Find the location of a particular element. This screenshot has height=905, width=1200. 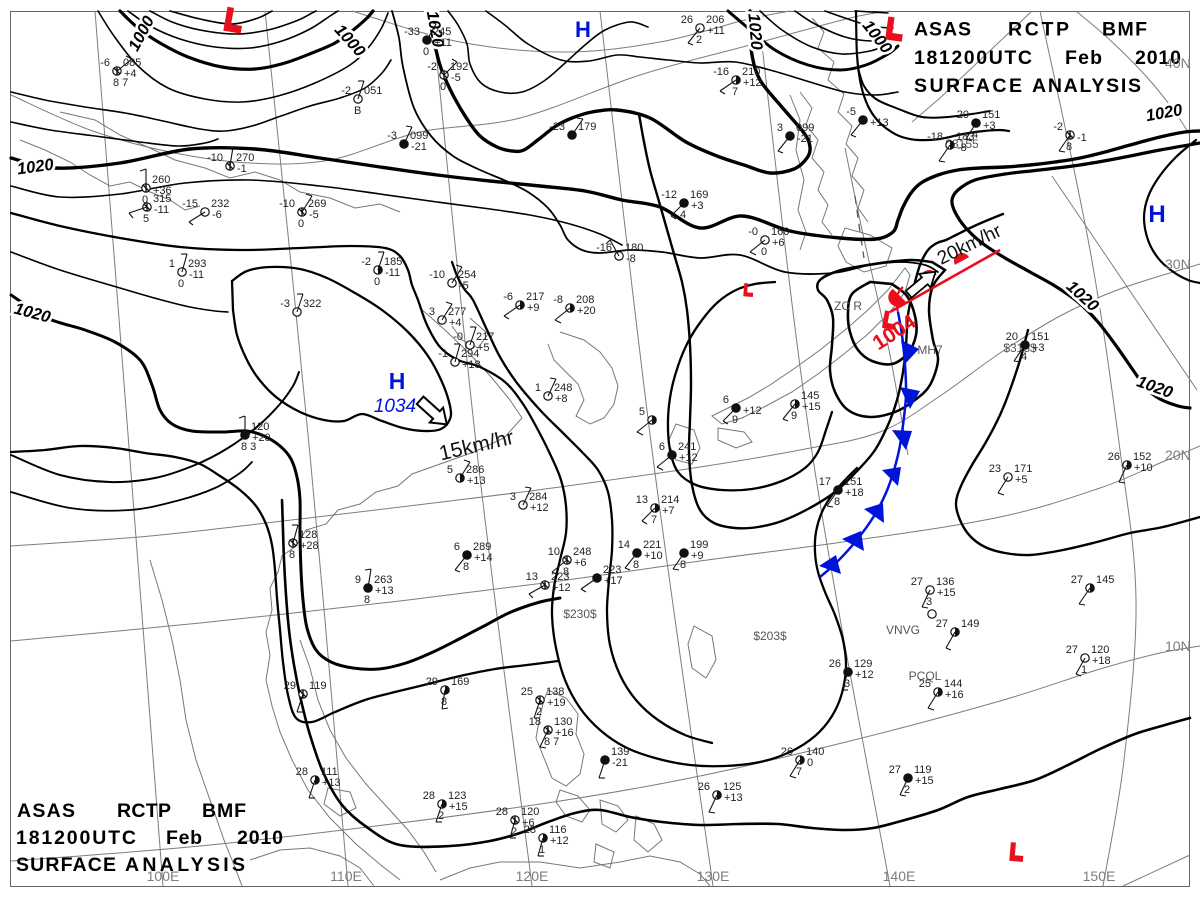

svg-text: 217 is located at coordinates (485, 337).